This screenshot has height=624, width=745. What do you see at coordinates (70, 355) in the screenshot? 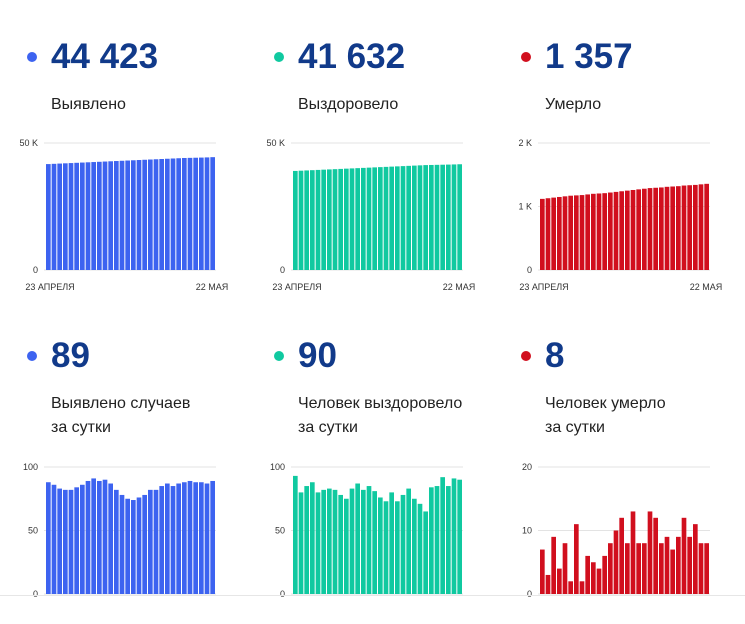
I see `daily-confirmed-value: 89` at bounding box center [70, 355].